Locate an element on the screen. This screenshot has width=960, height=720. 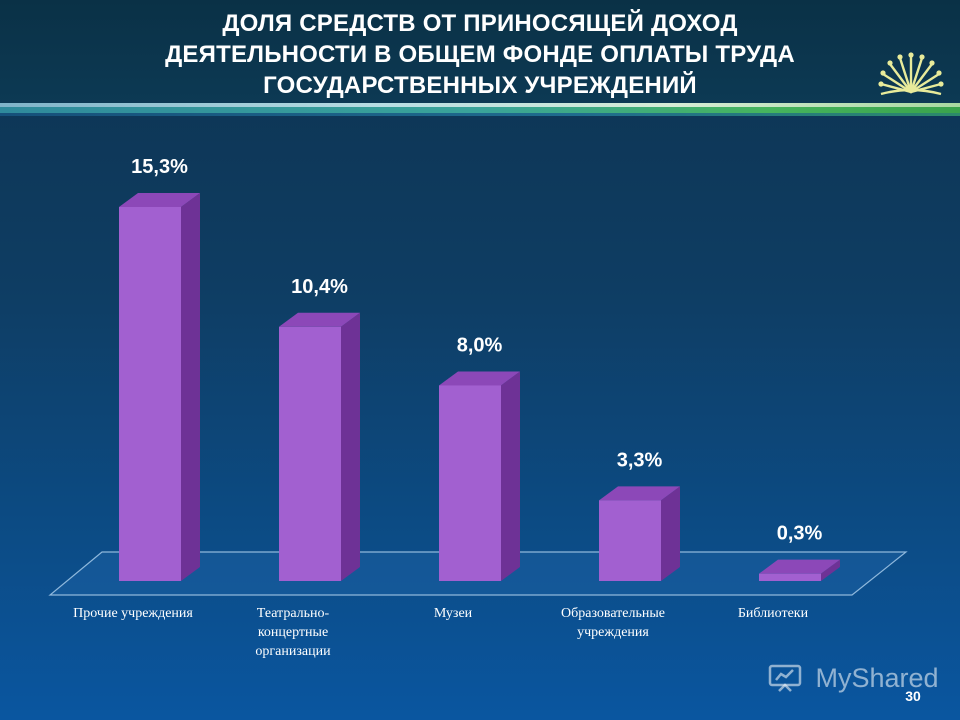
chart-title-line: ДОЛЯ СРЕДСТВ ОТ ПРИНОСЯЩЕЙ ДОХОД is located at coordinates (480, 23).